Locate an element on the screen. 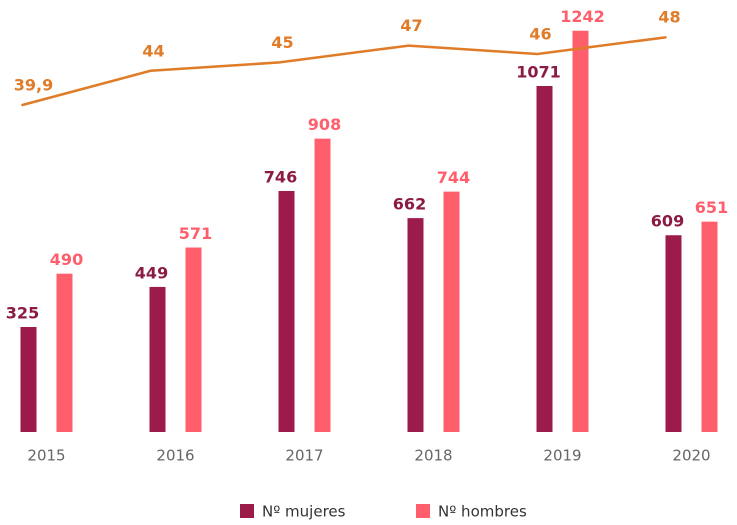 The height and width of the screenshot is (525, 737). legend-label: Nº hombres is located at coordinates (482, 512).